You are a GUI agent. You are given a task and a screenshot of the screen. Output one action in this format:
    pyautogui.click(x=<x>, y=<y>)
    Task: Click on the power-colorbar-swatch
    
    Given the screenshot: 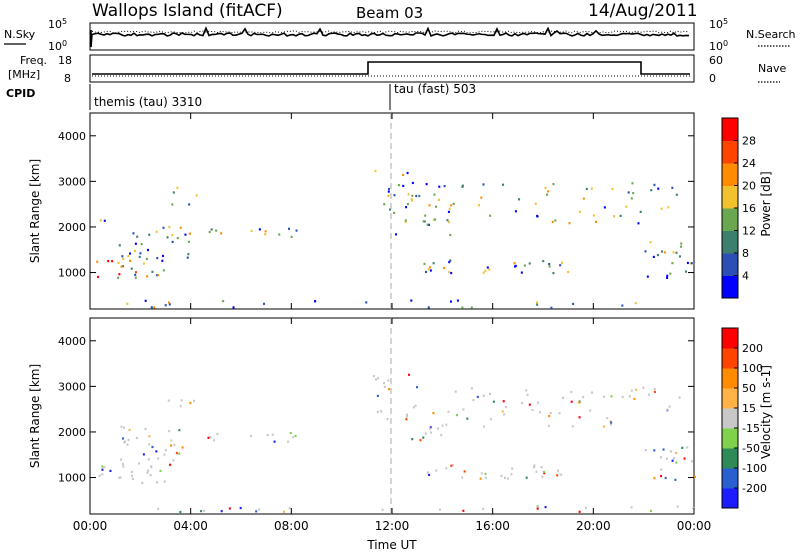 What is the action you would take?
    pyautogui.click(x=730, y=129)
    